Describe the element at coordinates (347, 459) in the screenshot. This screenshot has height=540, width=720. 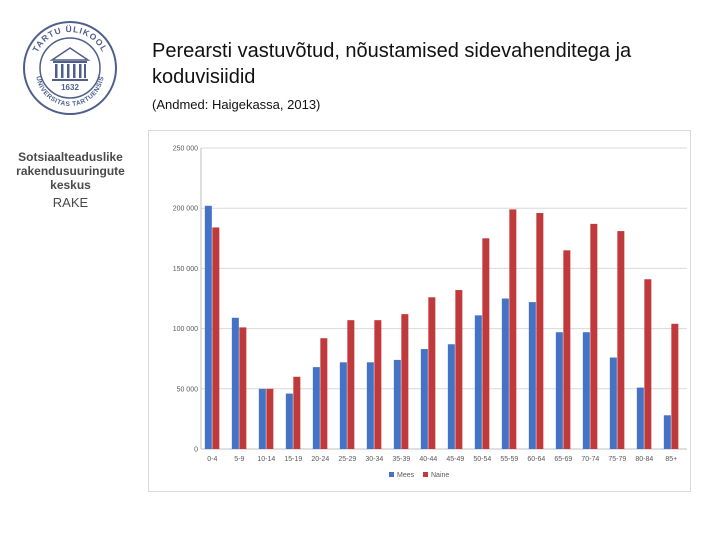
I see `x-tick-label: 25-29` at that location.